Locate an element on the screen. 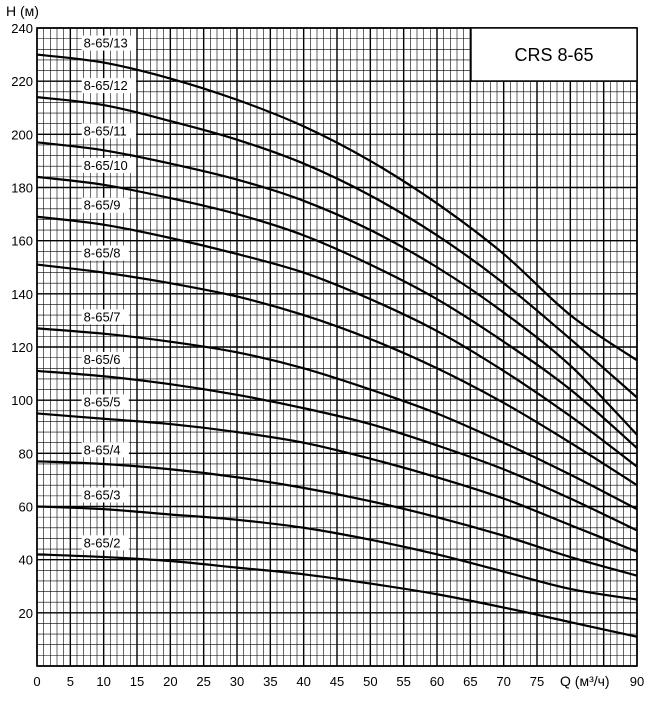 The width and height of the screenshot is (660, 704). y-tick-label: 120 is located at coordinates (22, 347).